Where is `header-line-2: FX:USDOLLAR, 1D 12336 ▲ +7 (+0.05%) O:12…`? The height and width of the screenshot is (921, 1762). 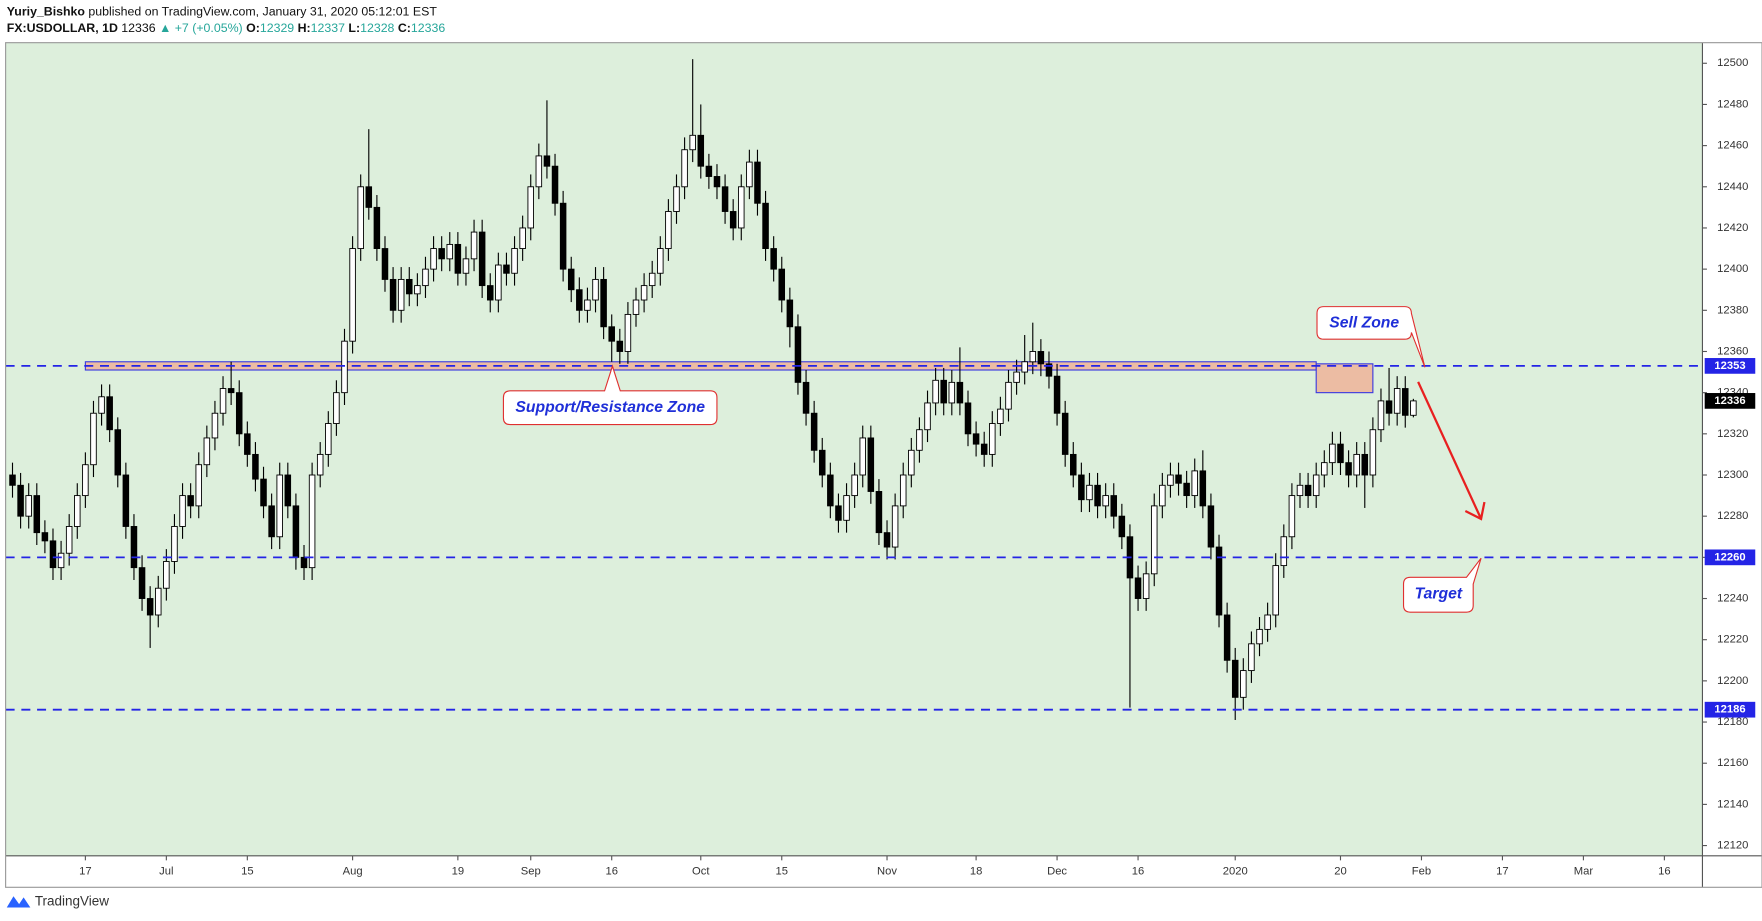
header-line-2: FX:USDOLLAR, 1D 12336 ▲ +7 (+0.05%) O:12… is located at coordinates (226, 28).